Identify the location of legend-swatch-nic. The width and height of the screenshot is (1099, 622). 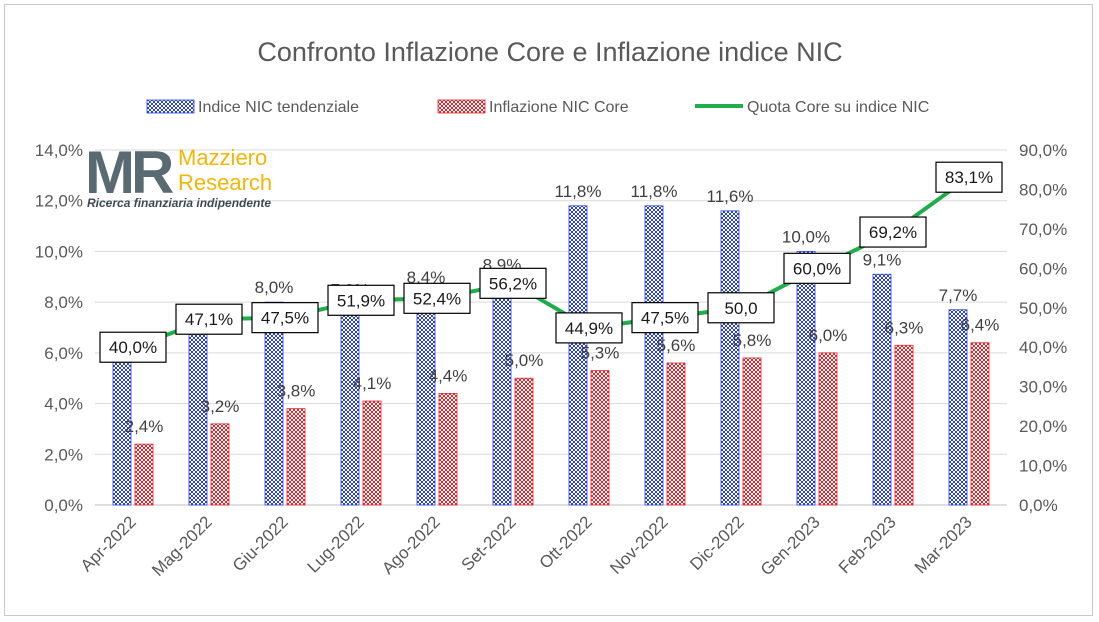
(170, 106).